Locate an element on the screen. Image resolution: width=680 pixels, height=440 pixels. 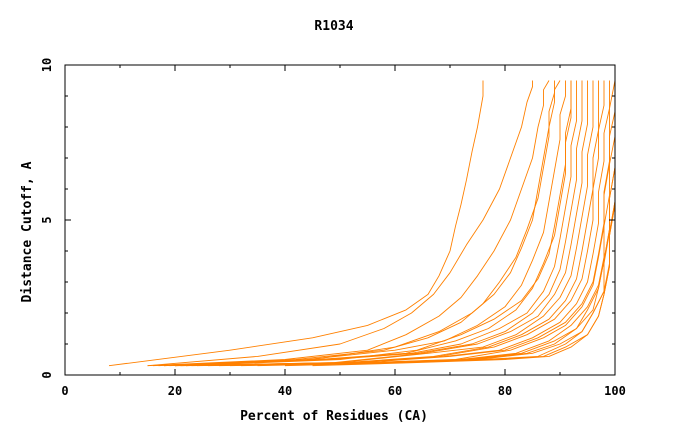
chart-title: R1034 is located at coordinates (333, 26).